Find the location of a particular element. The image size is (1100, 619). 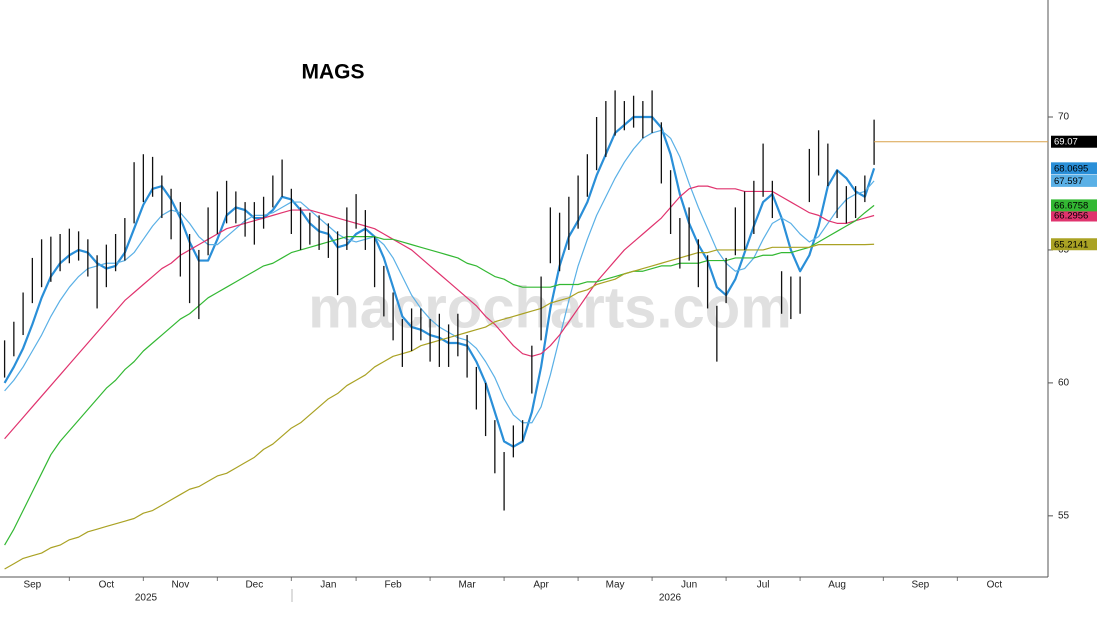

axis-value-label: 65.2141 is located at coordinates (1071, 244).